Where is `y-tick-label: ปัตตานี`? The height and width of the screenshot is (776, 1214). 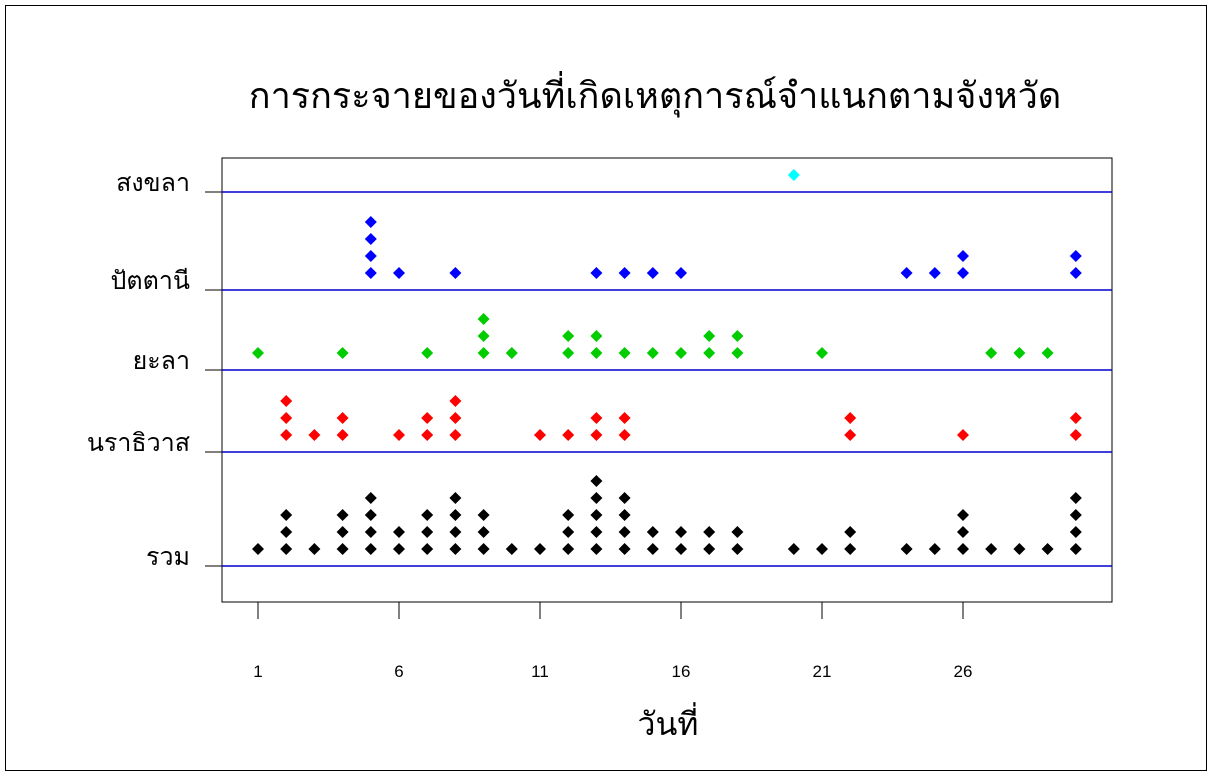 y-tick-label: ปัตตานี is located at coordinates (150, 280).